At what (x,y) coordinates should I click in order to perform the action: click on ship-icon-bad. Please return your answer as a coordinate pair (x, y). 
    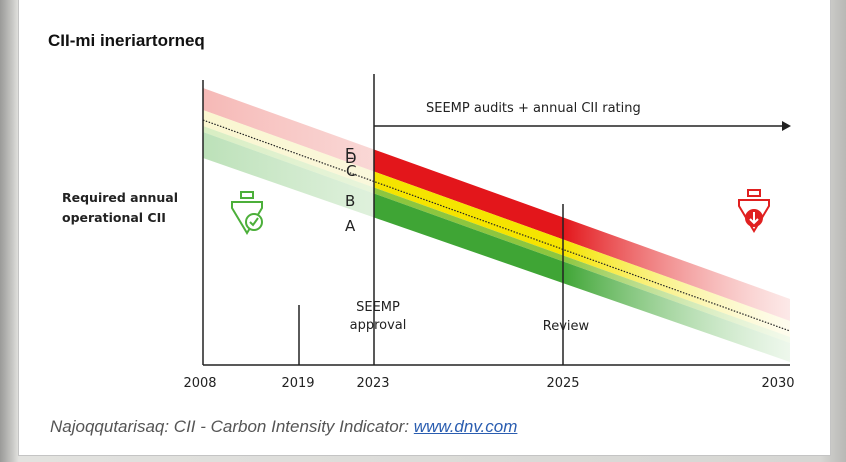
    Looking at the image, I should click on (754, 211).